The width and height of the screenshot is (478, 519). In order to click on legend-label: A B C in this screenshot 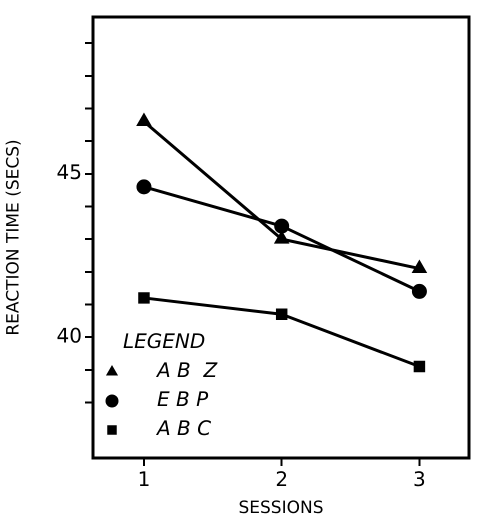, I will do `click(183, 428)`.